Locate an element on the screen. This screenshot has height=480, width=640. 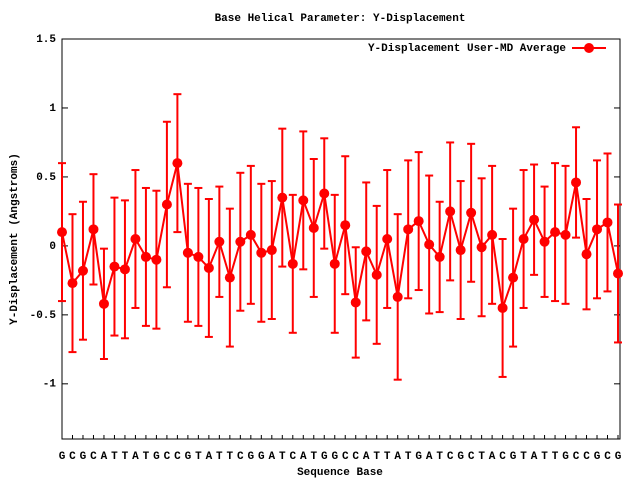
y-tick-label: 0 is located at coordinates (52, 247).